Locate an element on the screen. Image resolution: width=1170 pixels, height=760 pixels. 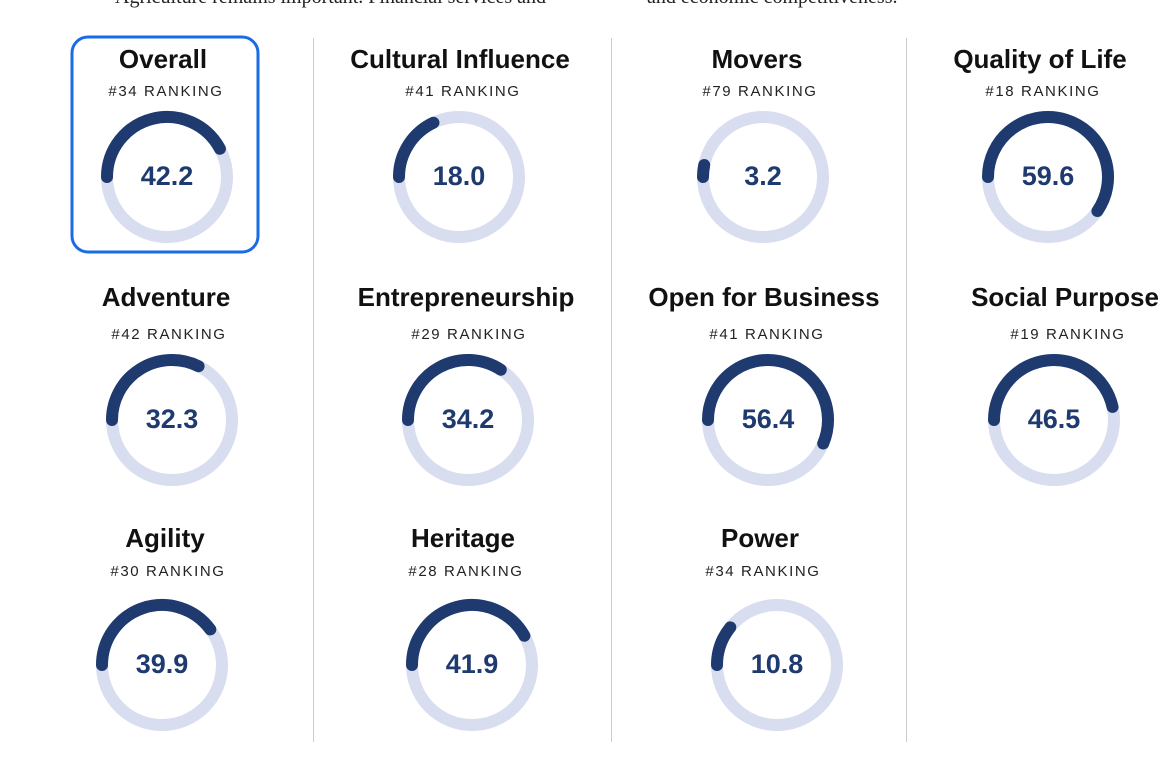
score-value: 46.5 is located at coordinates (1054, 419).